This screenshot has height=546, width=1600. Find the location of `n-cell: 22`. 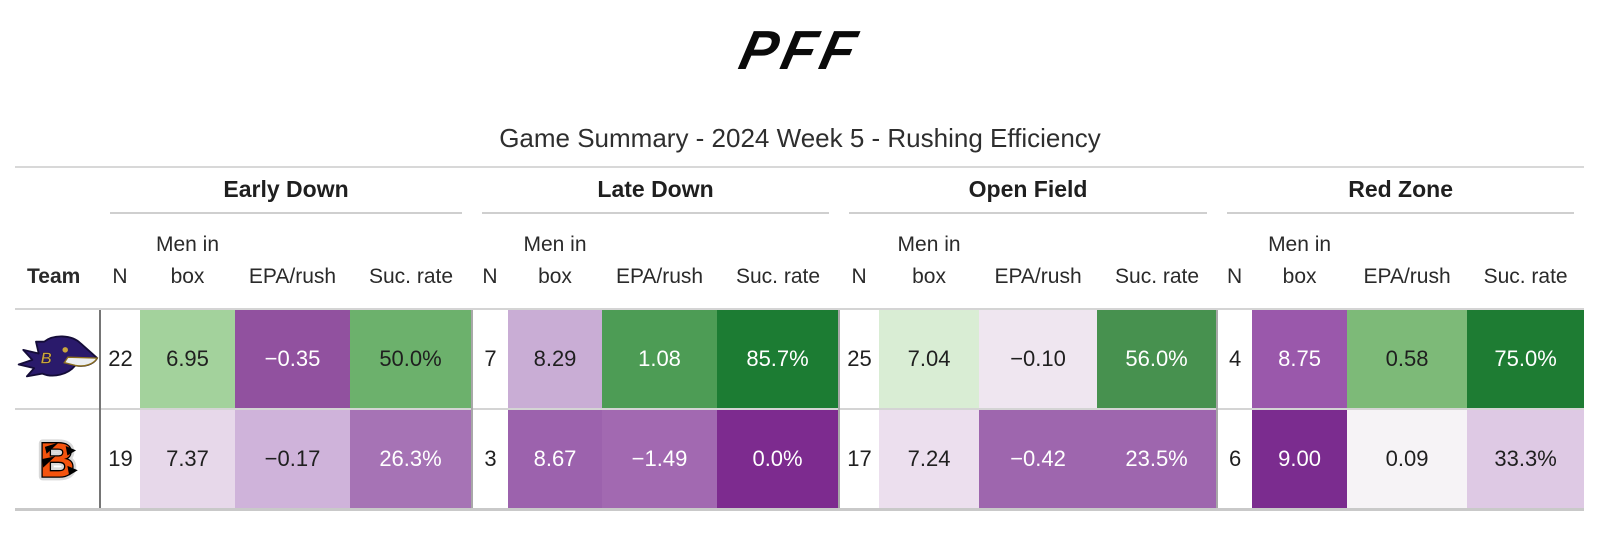

n-cell: 22 is located at coordinates (119, 358).